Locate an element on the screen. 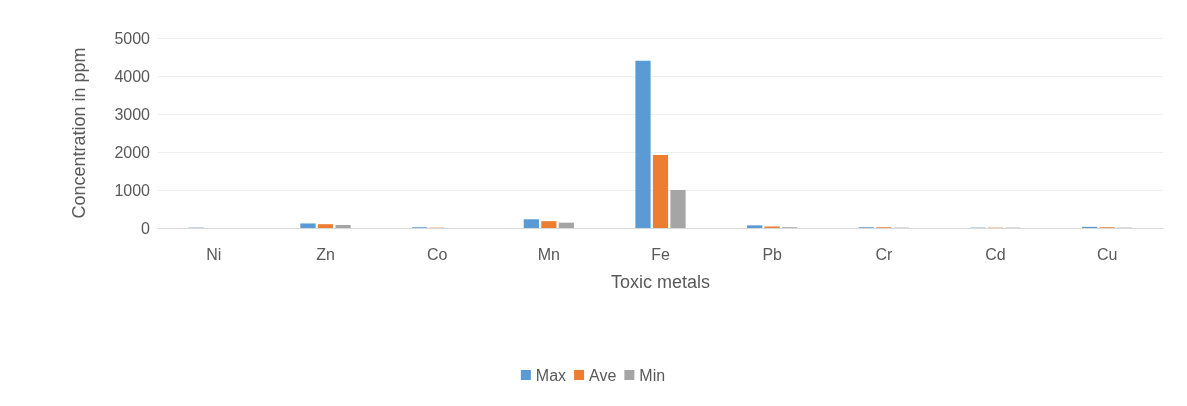 The width and height of the screenshot is (1187, 406). y-tick-label: 2000 is located at coordinates (132, 152).